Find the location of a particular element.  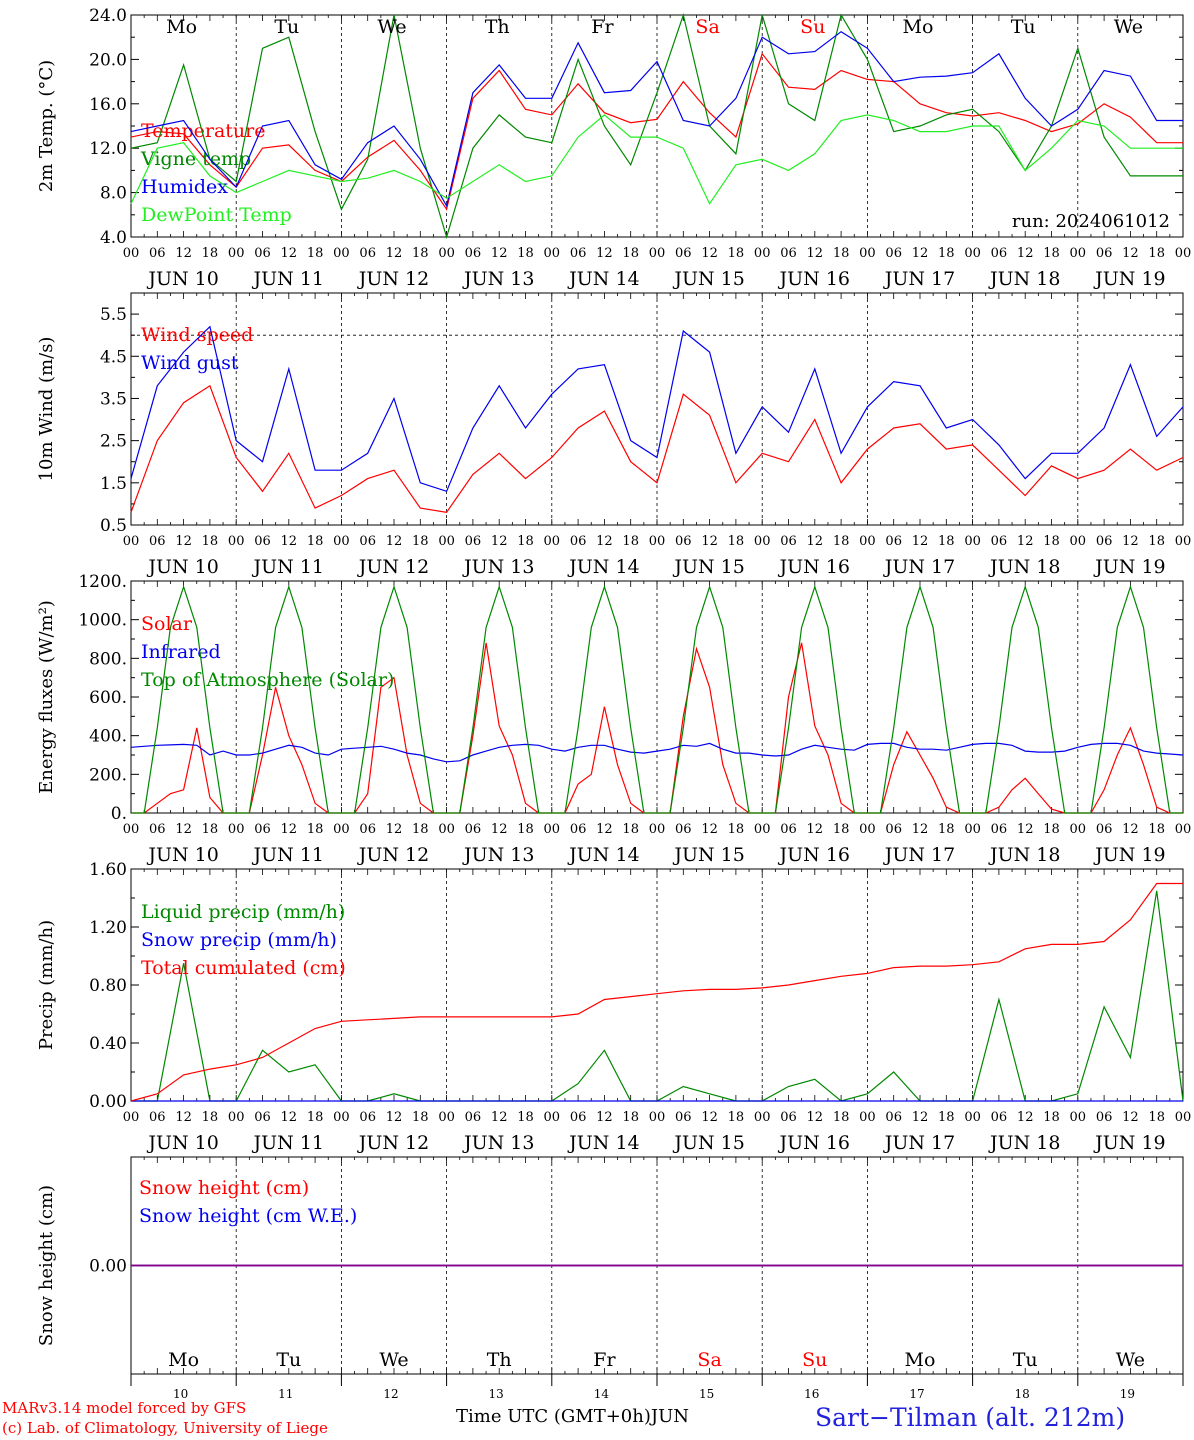

weekday-label: Th is located at coordinates (497, 27).